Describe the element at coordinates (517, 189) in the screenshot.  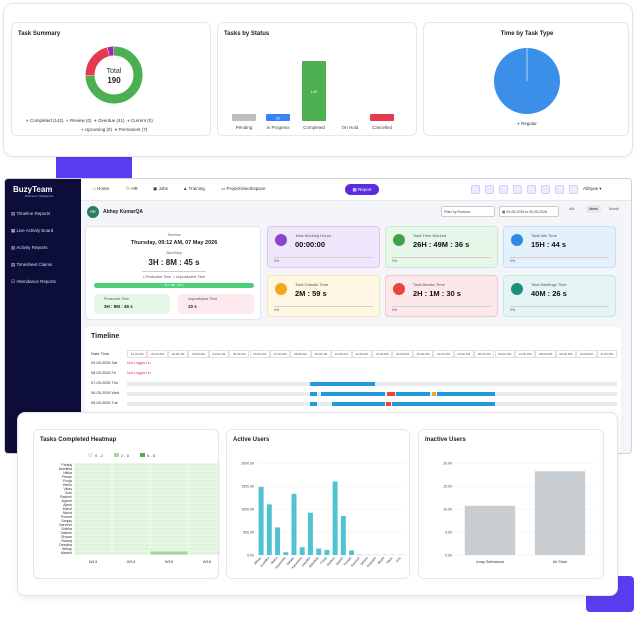
I see `calendar-icon` at that location.